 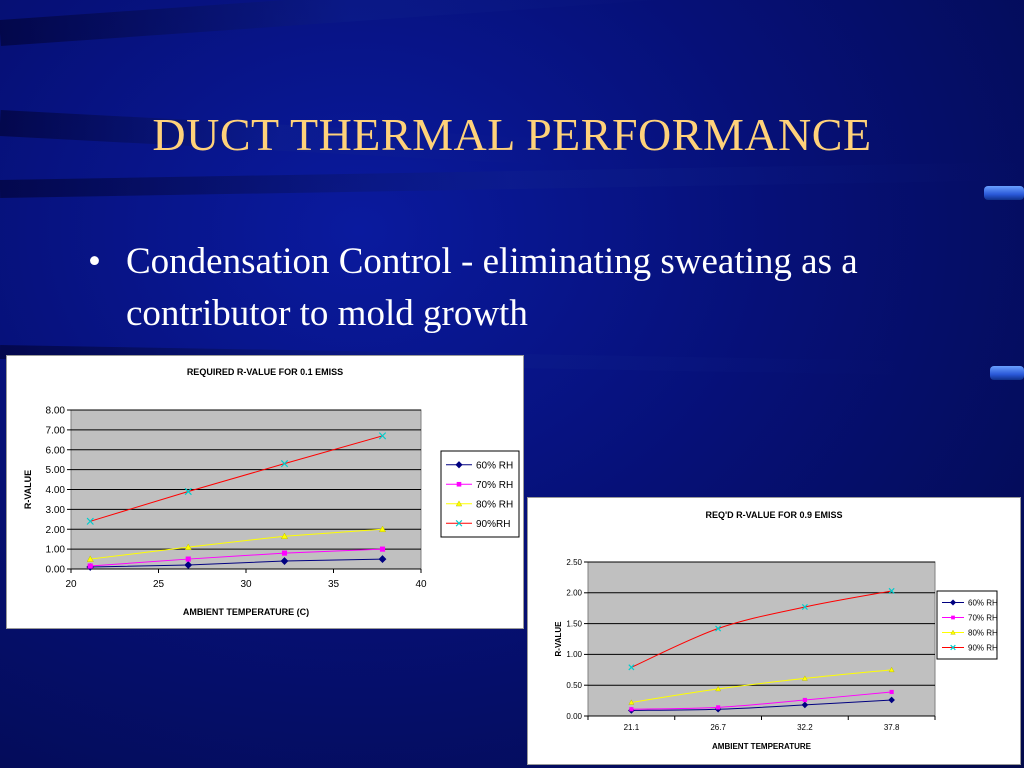 I want to click on legend-label: 90% RH, so click(x=983, y=647).